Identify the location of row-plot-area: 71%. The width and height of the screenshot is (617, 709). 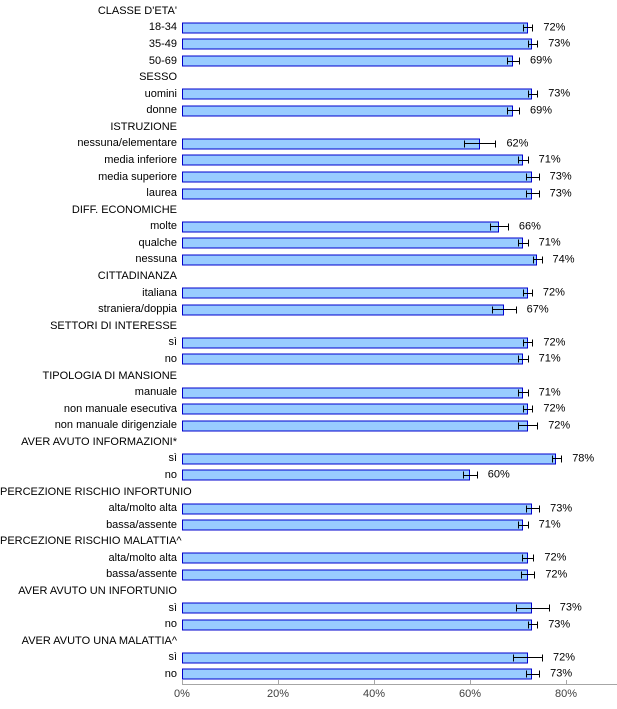
(399, 160).